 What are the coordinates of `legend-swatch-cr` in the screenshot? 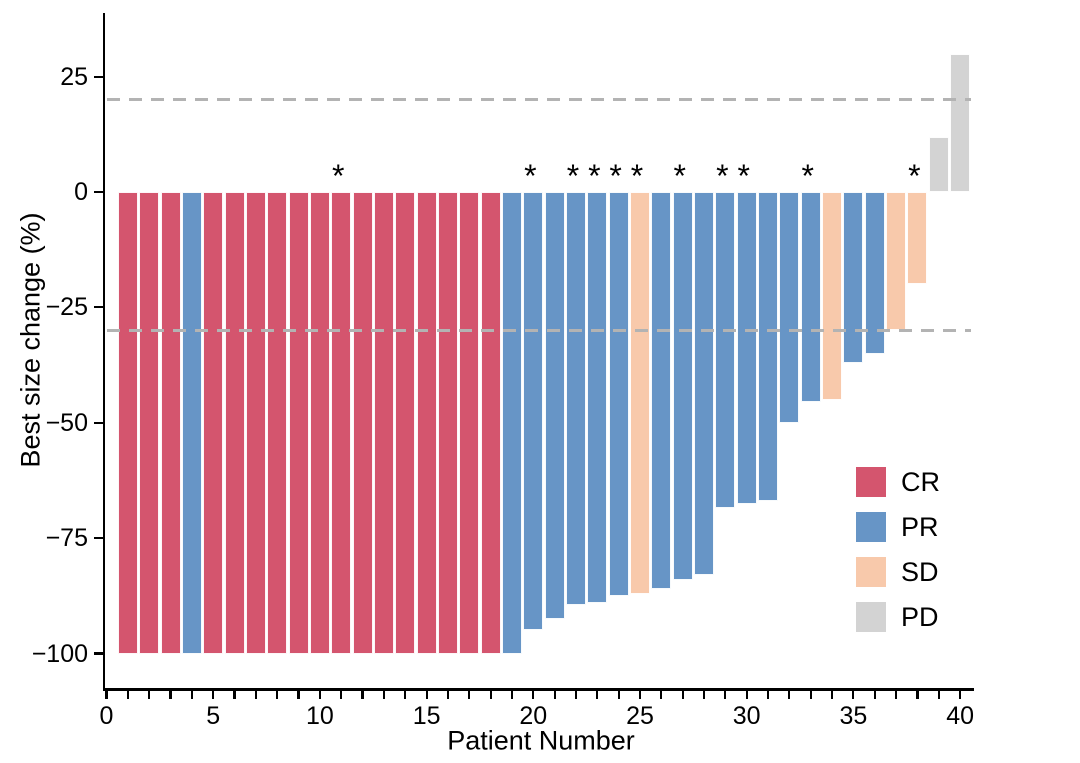 It's located at (871, 482).